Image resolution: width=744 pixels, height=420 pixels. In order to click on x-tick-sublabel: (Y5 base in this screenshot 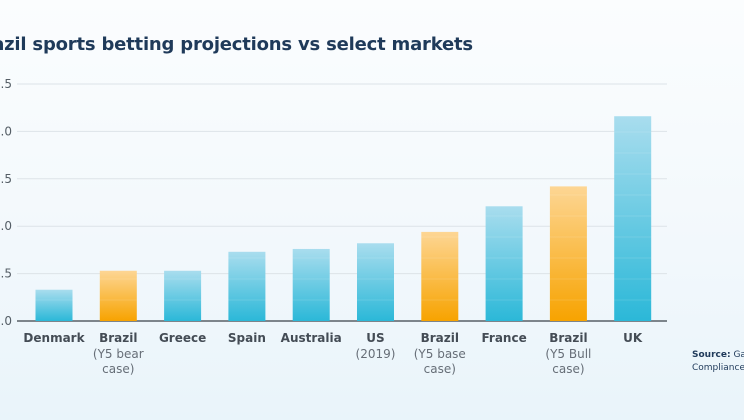, I will do `click(440, 354)`.